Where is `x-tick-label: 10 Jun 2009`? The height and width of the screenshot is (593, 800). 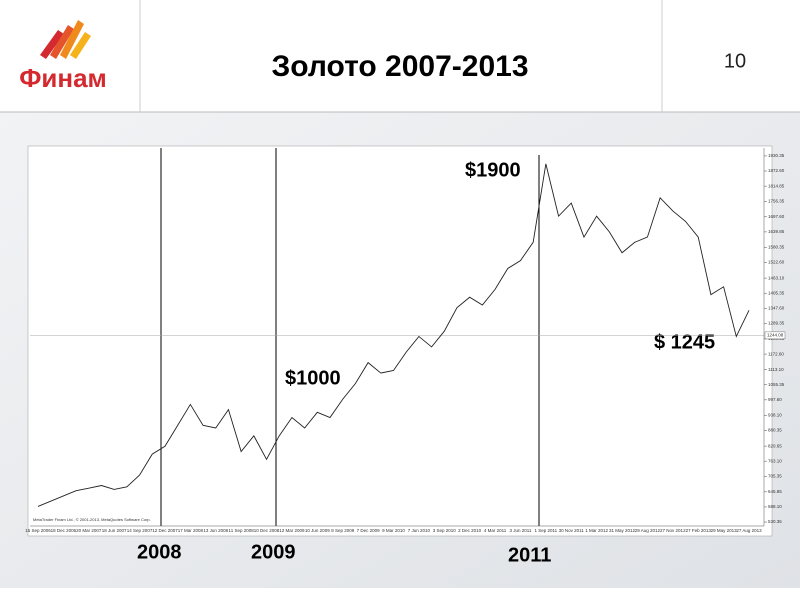
x-tick-label: 10 Jun 2009 is located at coordinates (317, 530).